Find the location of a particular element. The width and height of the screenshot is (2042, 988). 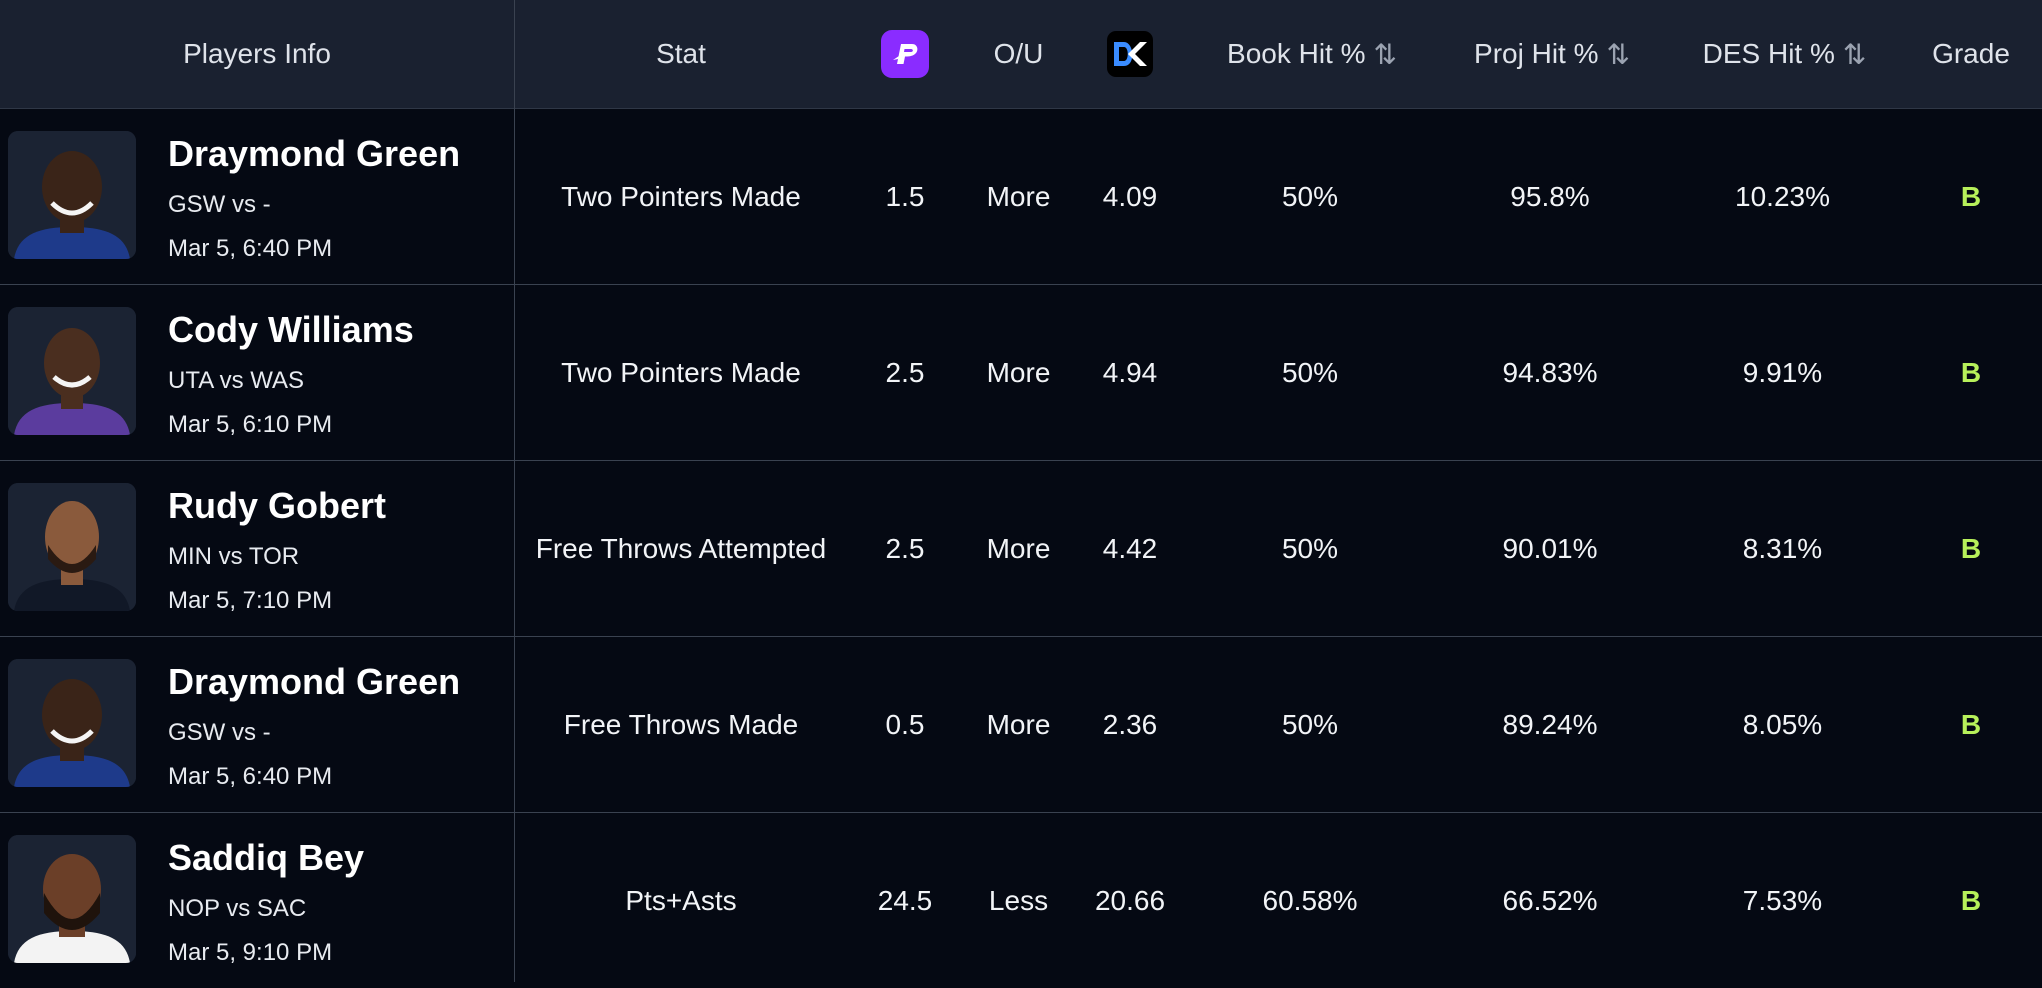

header-players-info: Players Info is located at coordinates (257, 53).